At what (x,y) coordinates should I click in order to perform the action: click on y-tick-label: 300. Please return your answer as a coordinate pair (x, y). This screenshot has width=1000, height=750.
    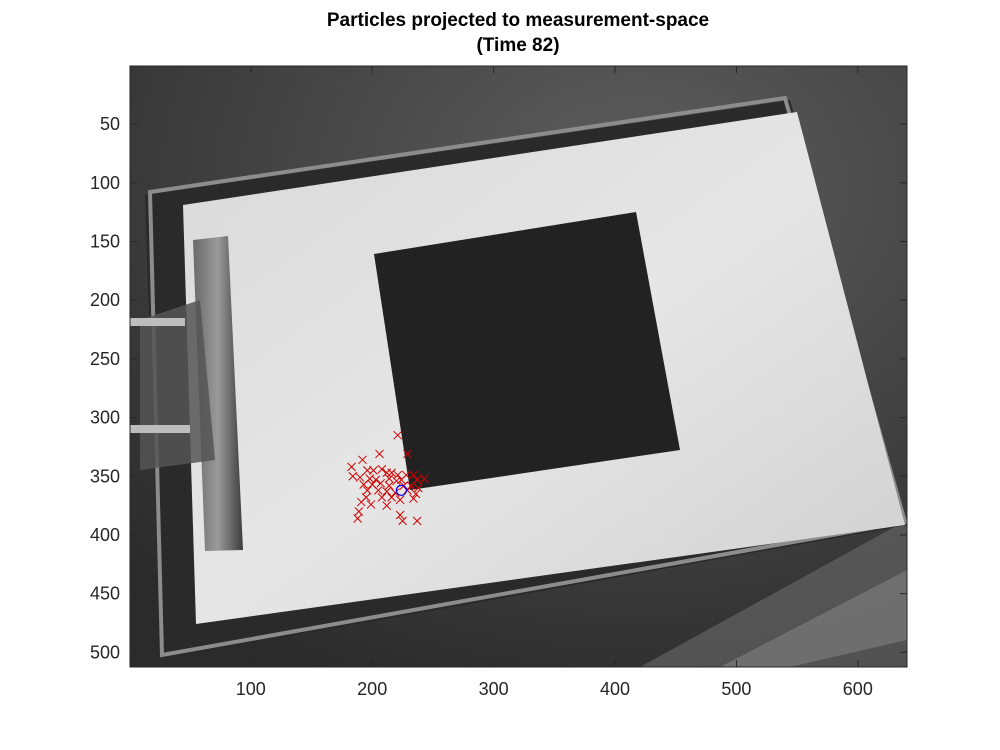
    Looking at the image, I should click on (105, 418).